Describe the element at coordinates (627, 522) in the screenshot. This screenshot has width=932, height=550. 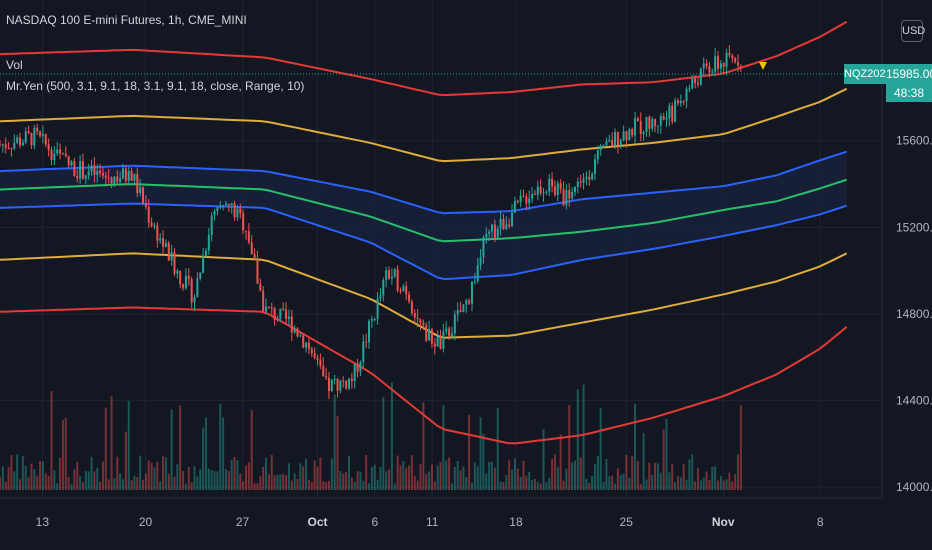
I see `x-tick-label: 25` at that location.